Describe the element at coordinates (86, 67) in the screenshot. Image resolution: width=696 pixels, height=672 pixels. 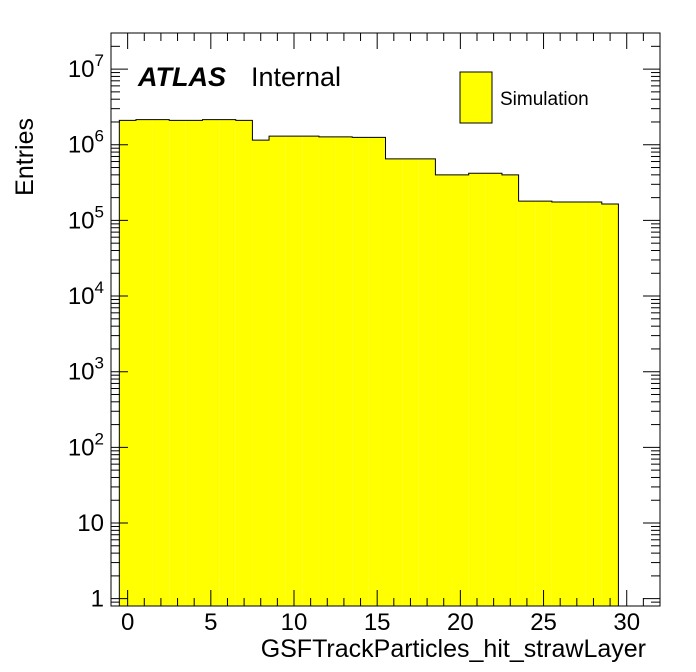
I see `y-tick-label: 10⁷` at that location.